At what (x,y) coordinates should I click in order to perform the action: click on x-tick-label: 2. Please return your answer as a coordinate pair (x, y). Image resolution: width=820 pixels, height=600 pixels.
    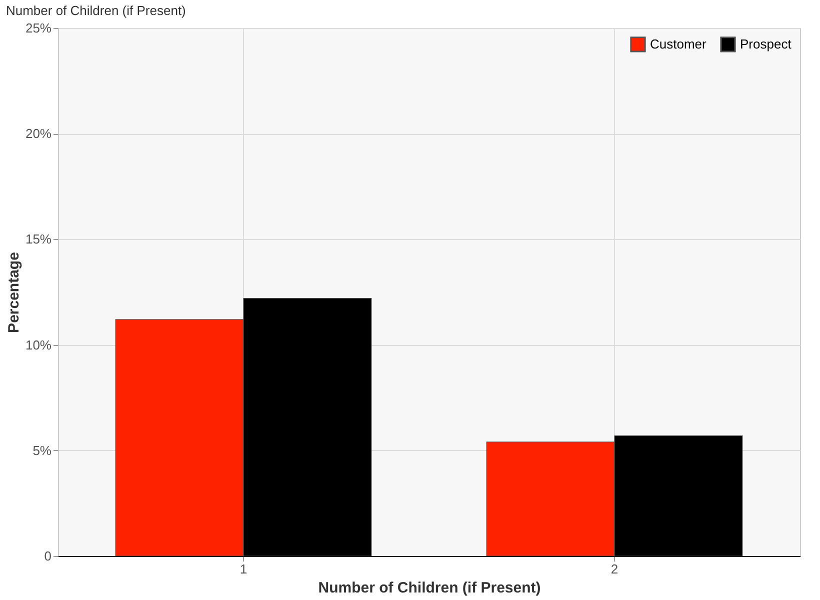
    Looking at the image, I should click on (614, 569).